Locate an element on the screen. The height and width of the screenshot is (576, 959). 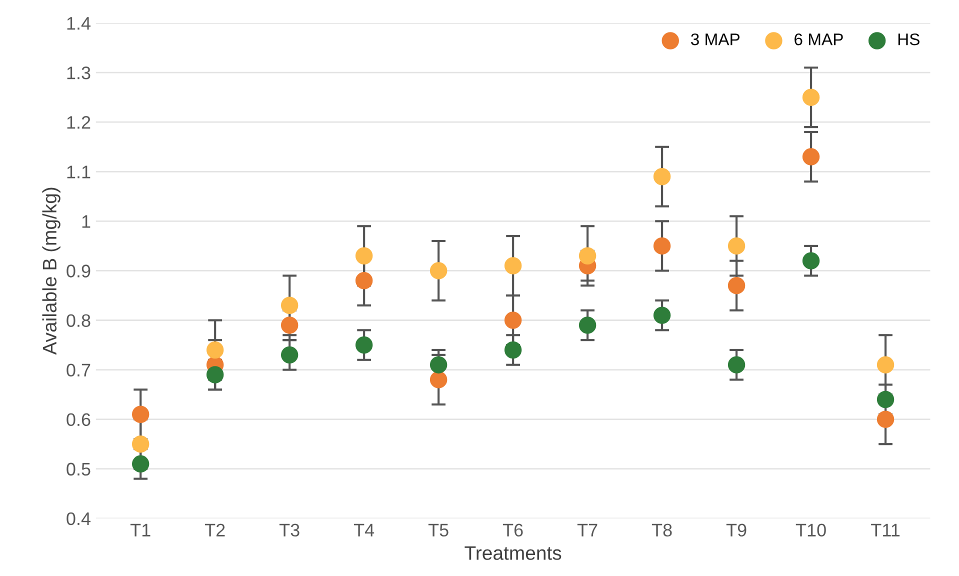
y-tick-label: 0.6 is located at coordinates (78, 419).